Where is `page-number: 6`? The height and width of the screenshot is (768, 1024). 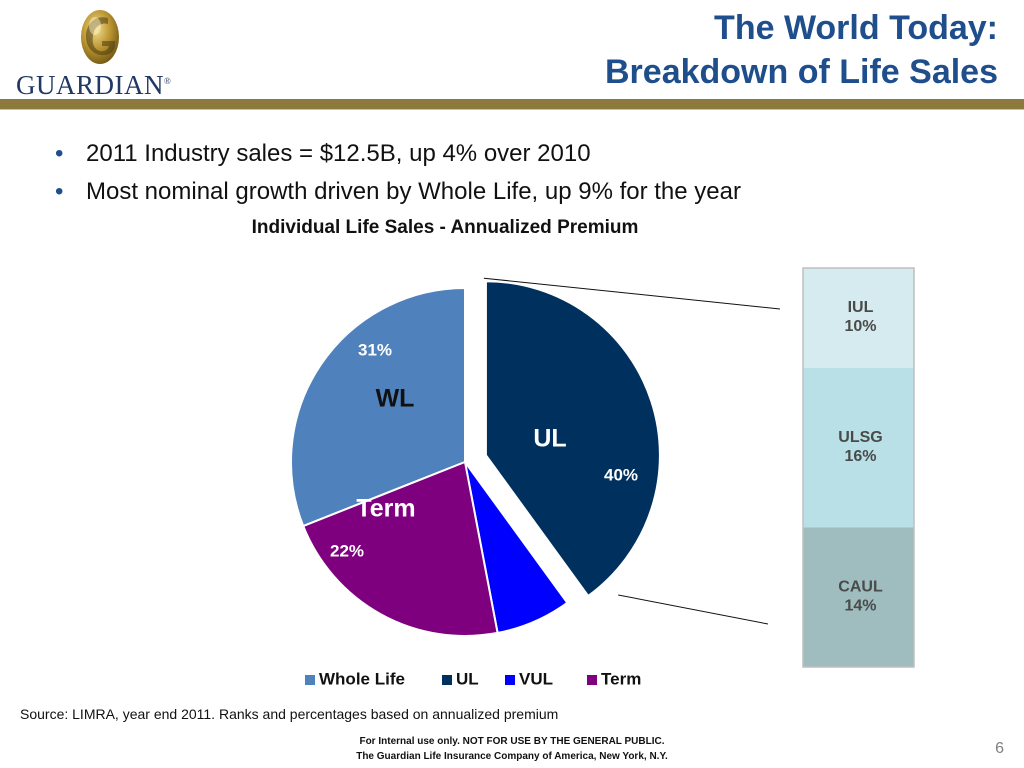 page-number: 6 is located at coordinates (999, 748).